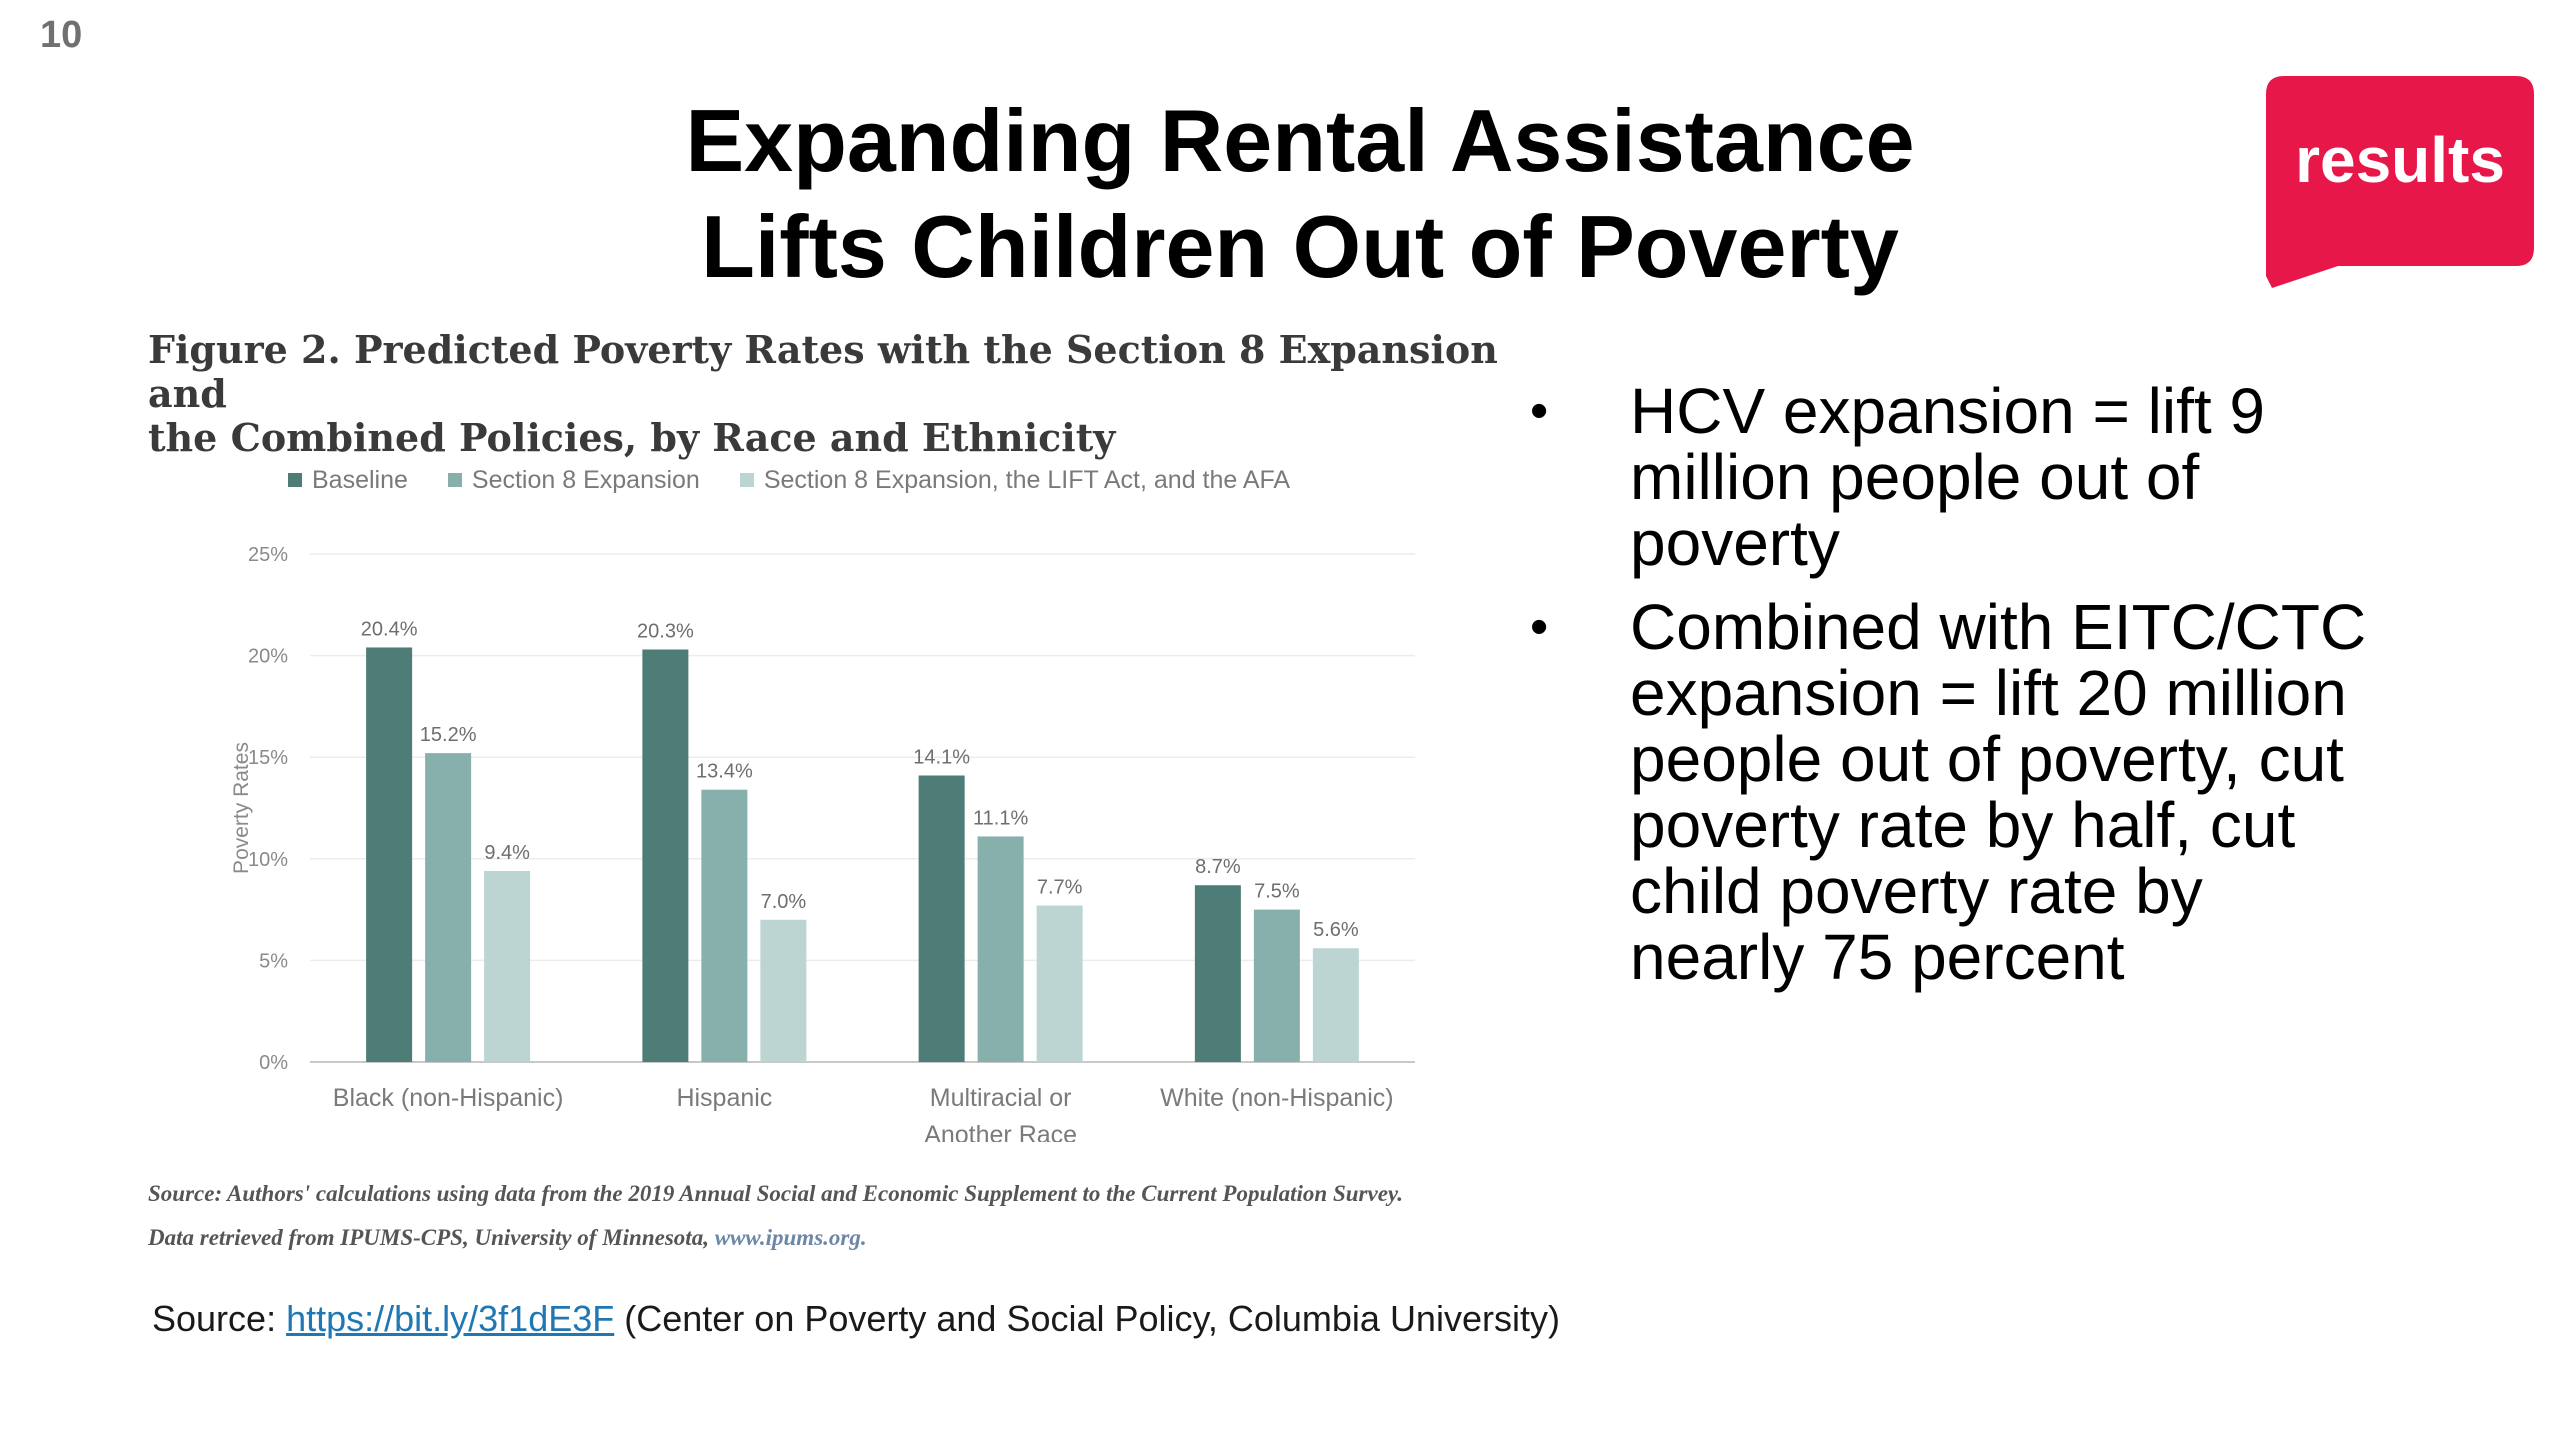 This screenshot has width=2560, height=1440. What do you see at coordinates (1277, 892) in the screenshot?
I see `bar-value-label: 7.5%` at bounding box center [1277, 892].